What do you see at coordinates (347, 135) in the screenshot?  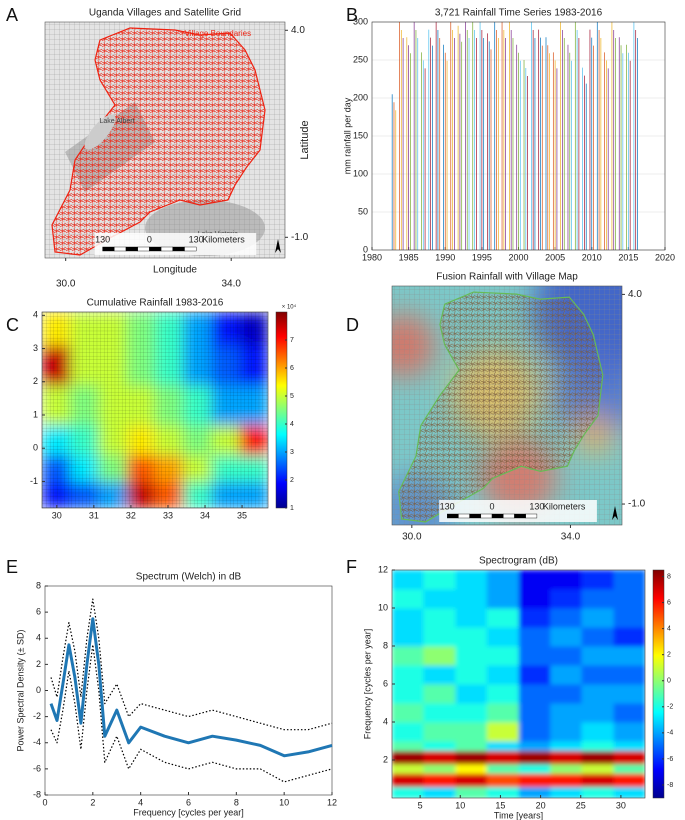 I see `y-axis-label: mm rainfall per day` at bounding box center [347, 135].